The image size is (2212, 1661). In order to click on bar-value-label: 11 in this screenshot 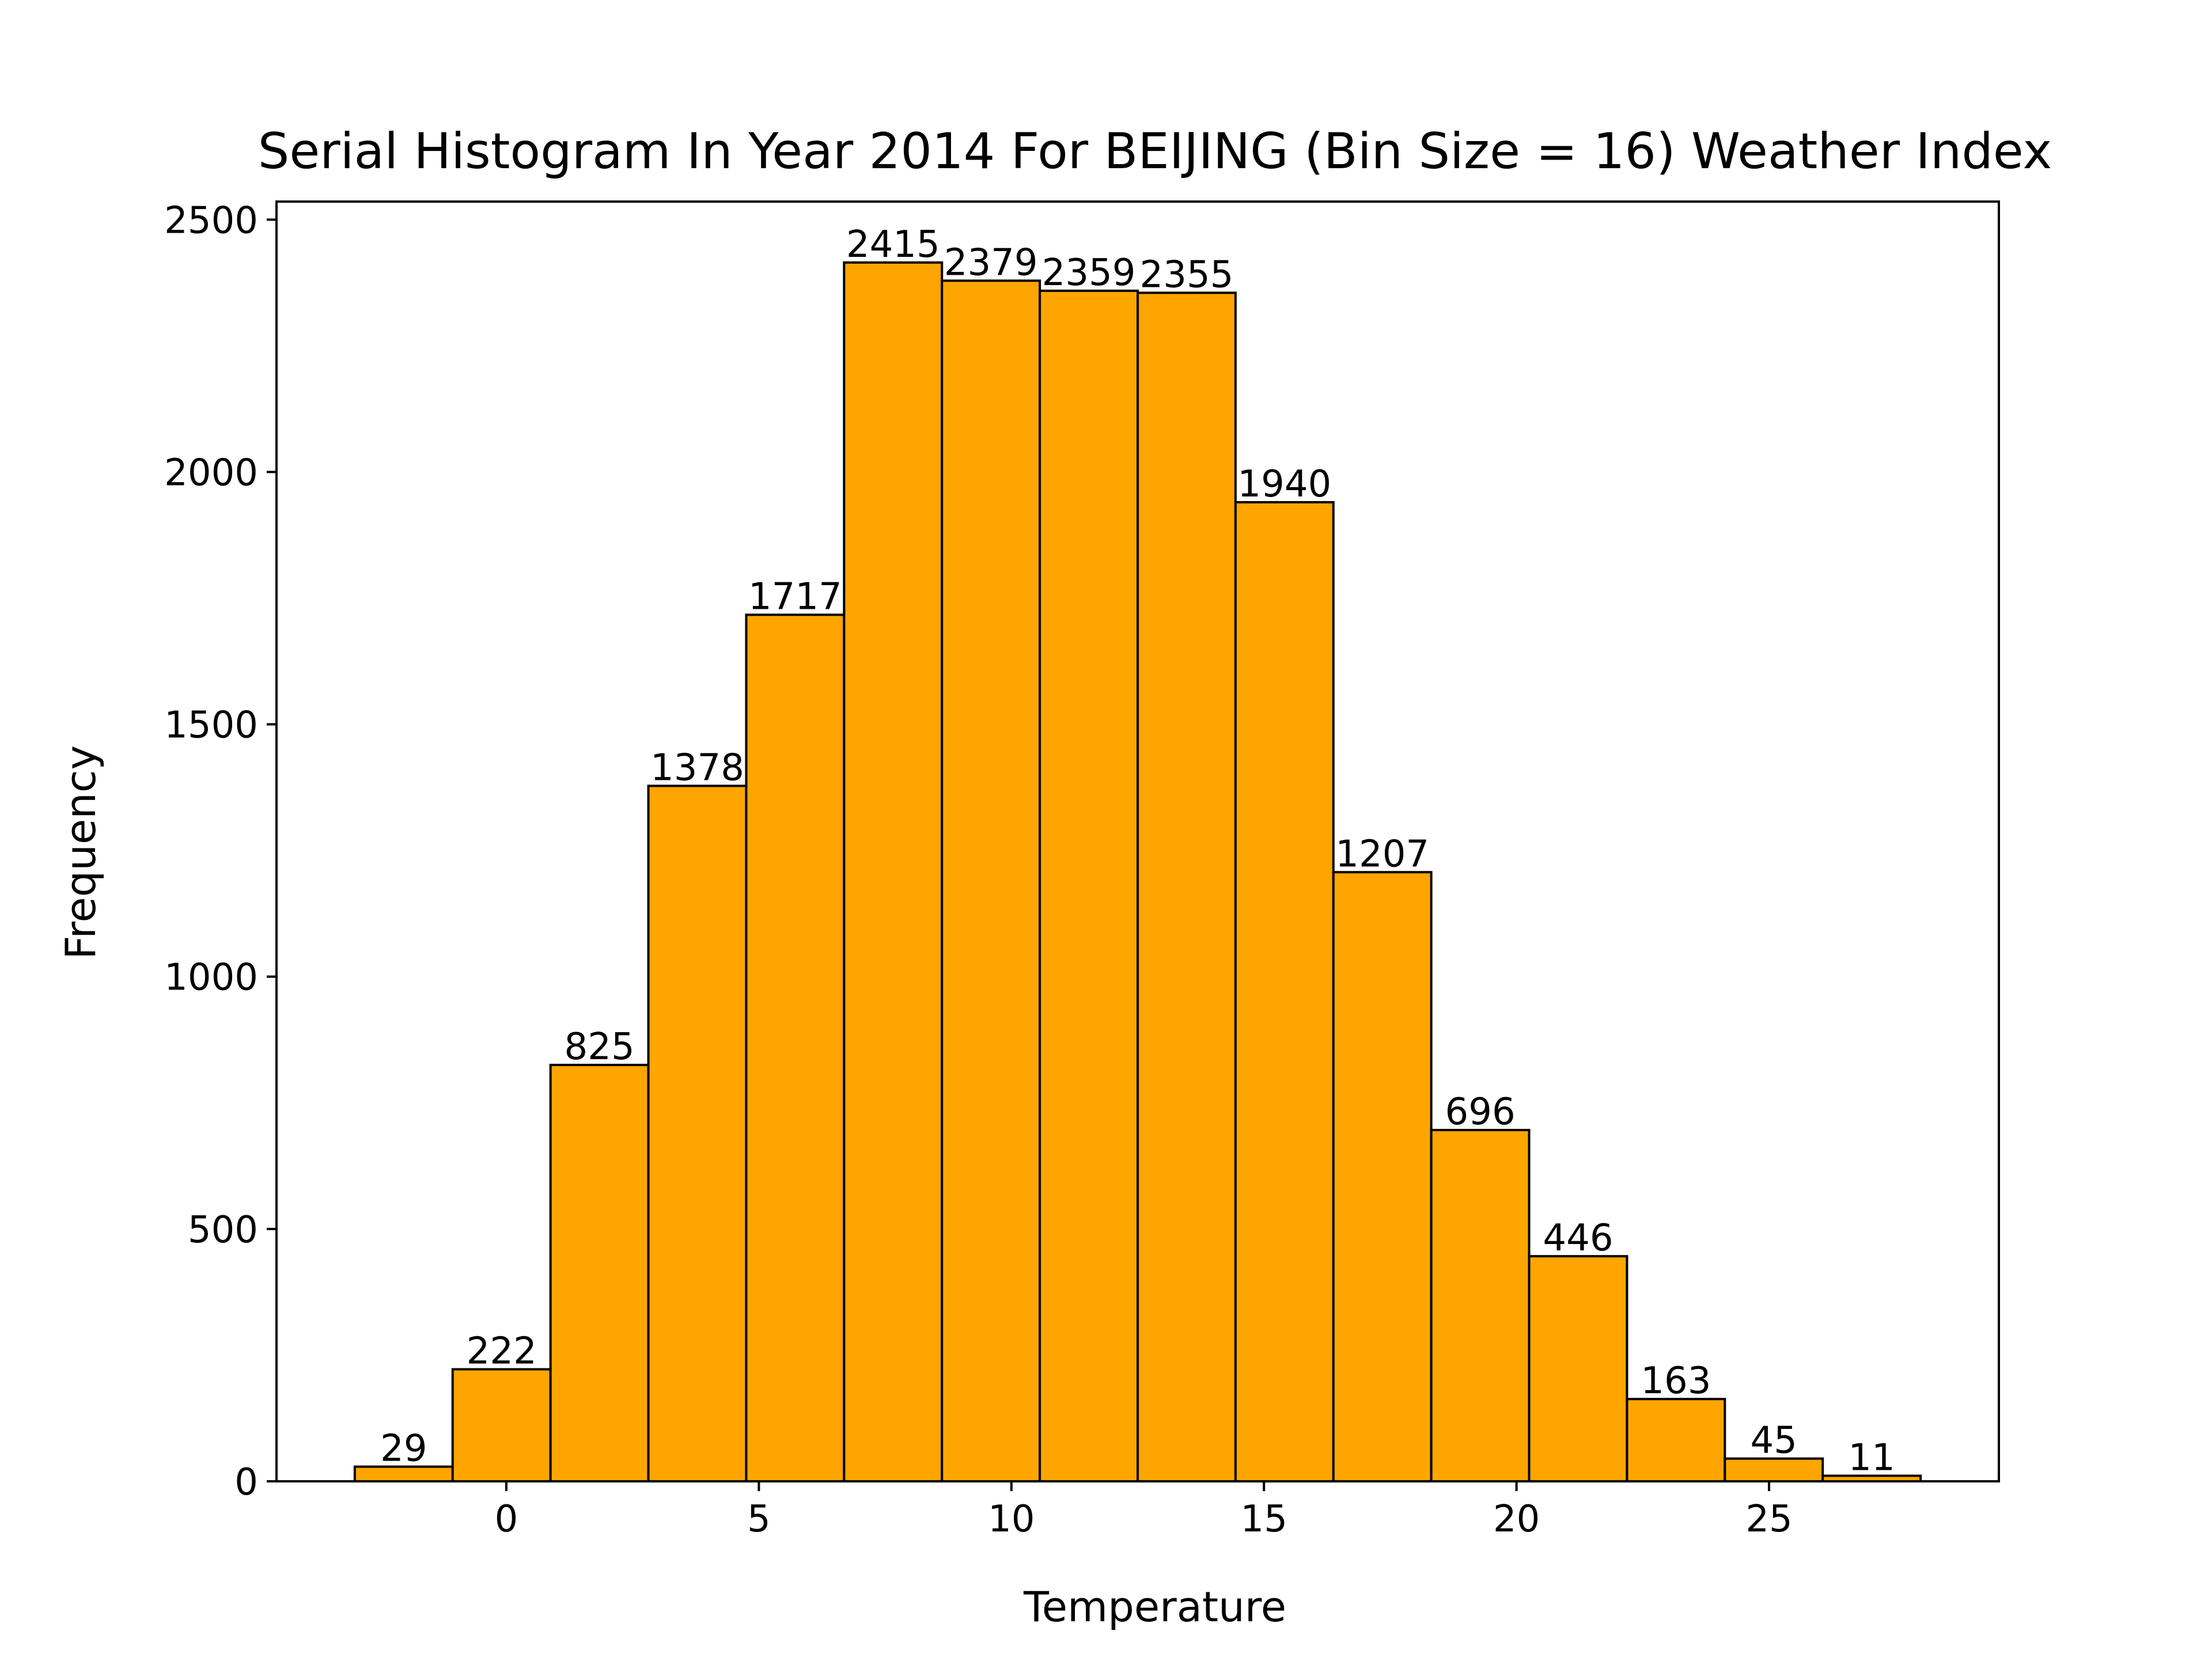, I will do `click(1871, 1457)`.